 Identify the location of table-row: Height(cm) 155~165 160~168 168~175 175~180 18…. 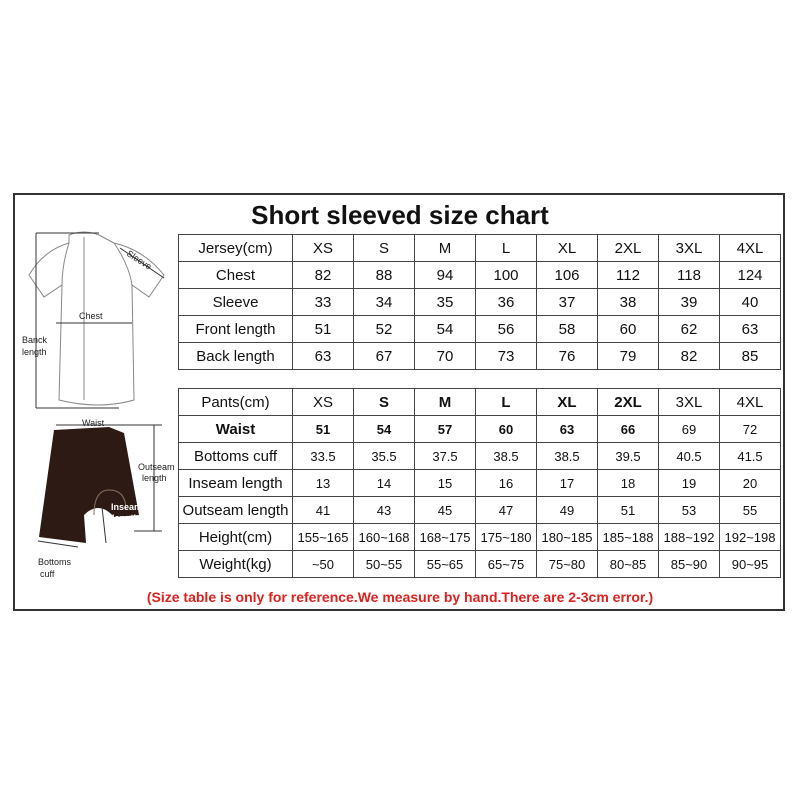
(479, 537).